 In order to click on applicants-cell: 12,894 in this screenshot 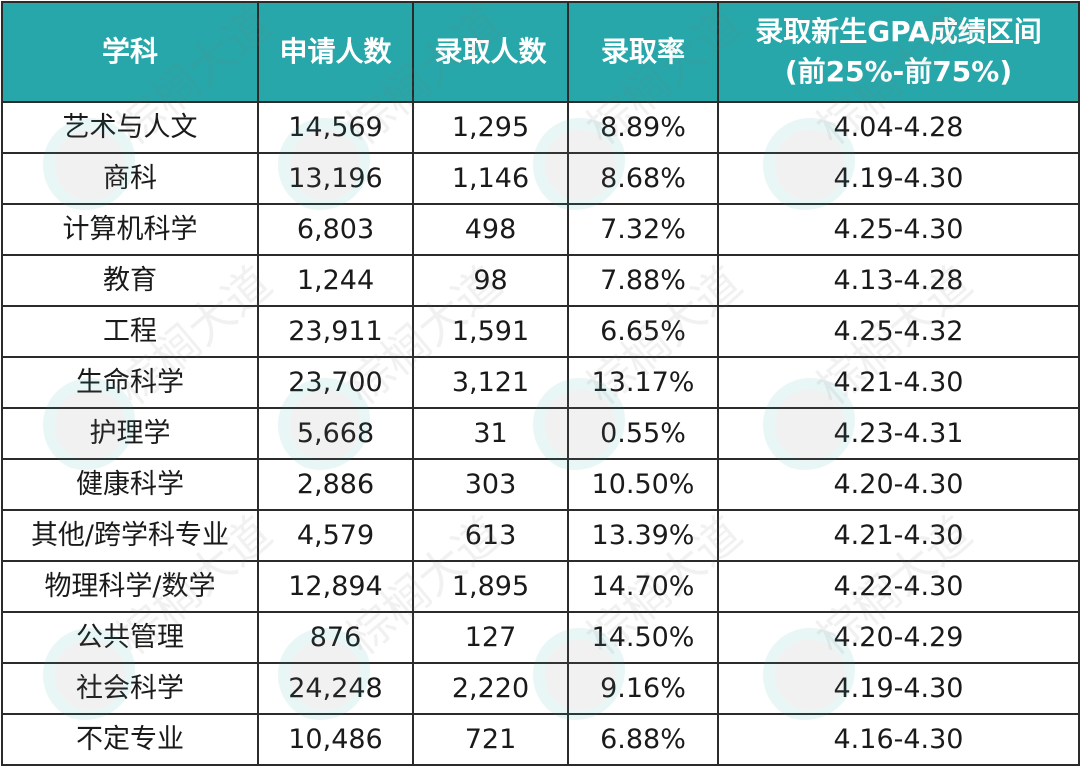, I will do `click(335, 586)`.